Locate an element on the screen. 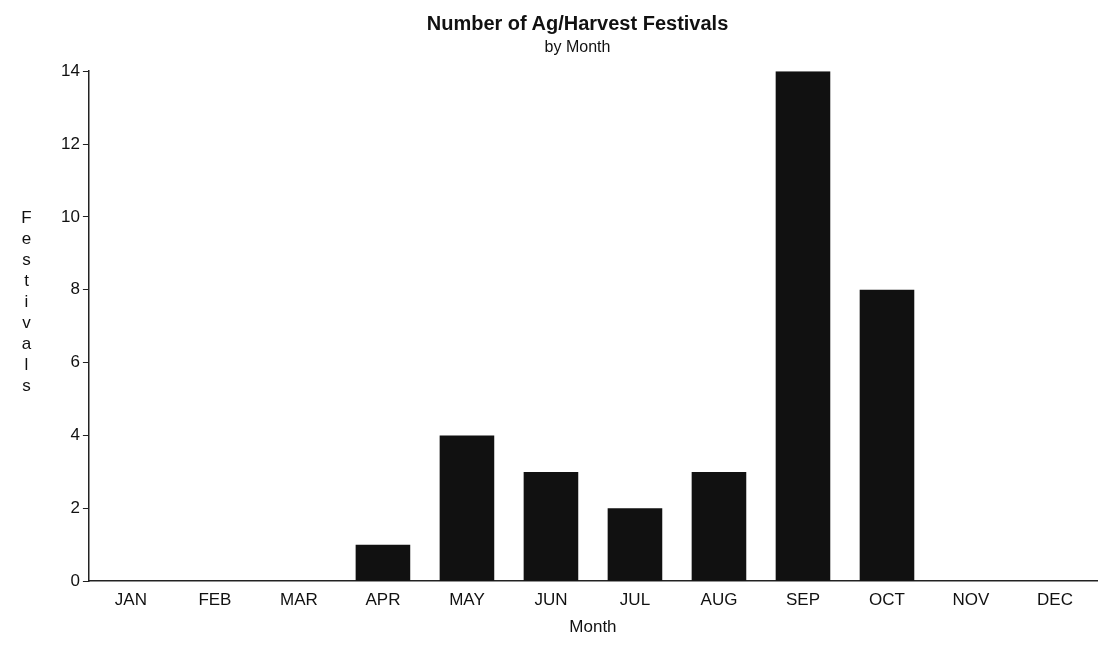 The image size is (1115, 650). y-tick-label: 0 is located at coordinates (75, 580).